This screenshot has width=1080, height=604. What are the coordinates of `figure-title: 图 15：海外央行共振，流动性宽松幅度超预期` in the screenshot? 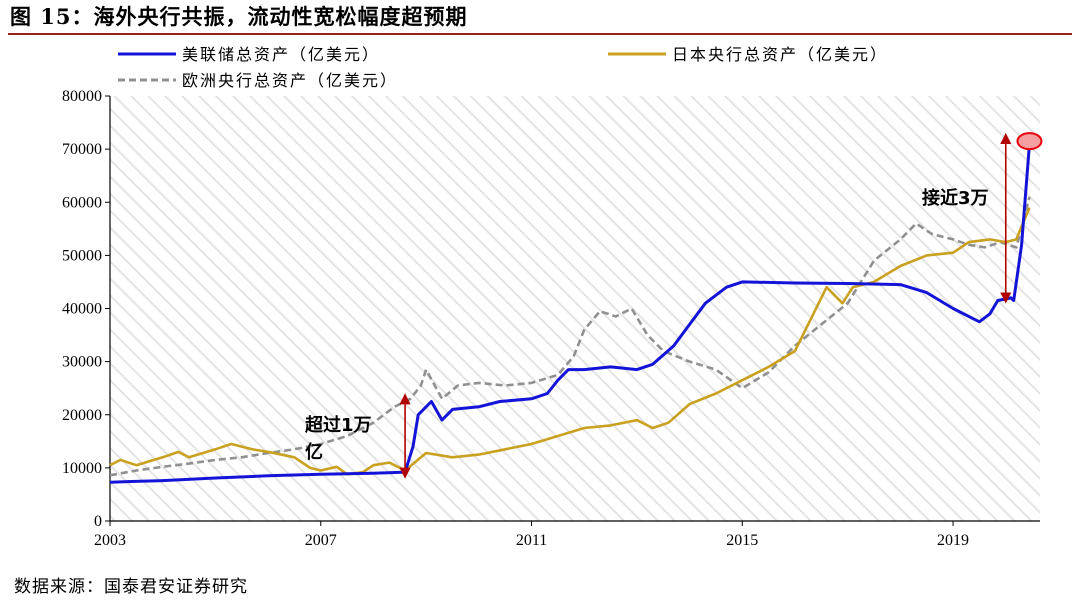 It's located at (239, 16).